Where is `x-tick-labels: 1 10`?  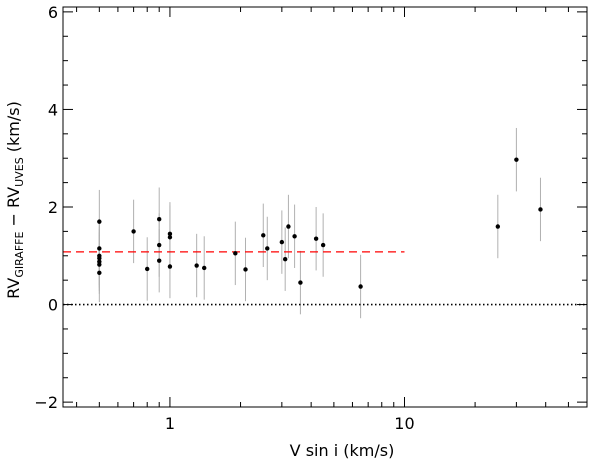
x-tick-labels: 1 10 is located at coordinates (290, 423).